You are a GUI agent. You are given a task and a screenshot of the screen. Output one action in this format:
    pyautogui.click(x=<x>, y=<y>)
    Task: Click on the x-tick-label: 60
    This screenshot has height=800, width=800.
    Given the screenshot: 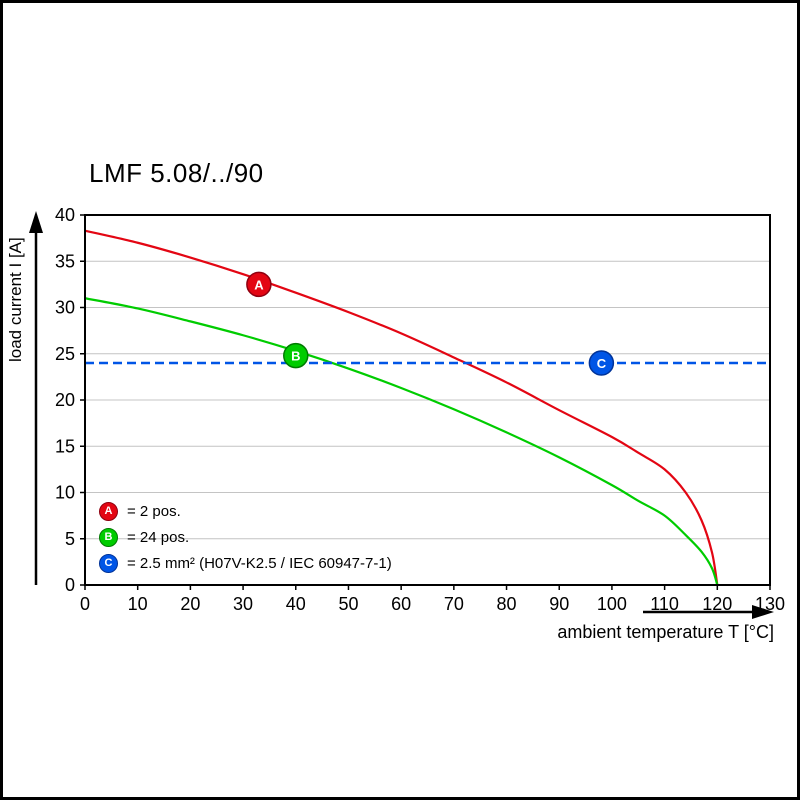 What is the action you would take?
    pyautogui.click(x=401, y=604)
    